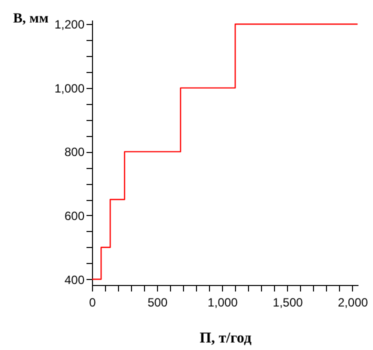 The height and width of the screenshot is (350, 373). What do you see at coordinates (288, 303) in the screenshot?
I see `x-tick-label: 1,500` at bounding box center [288, 303].